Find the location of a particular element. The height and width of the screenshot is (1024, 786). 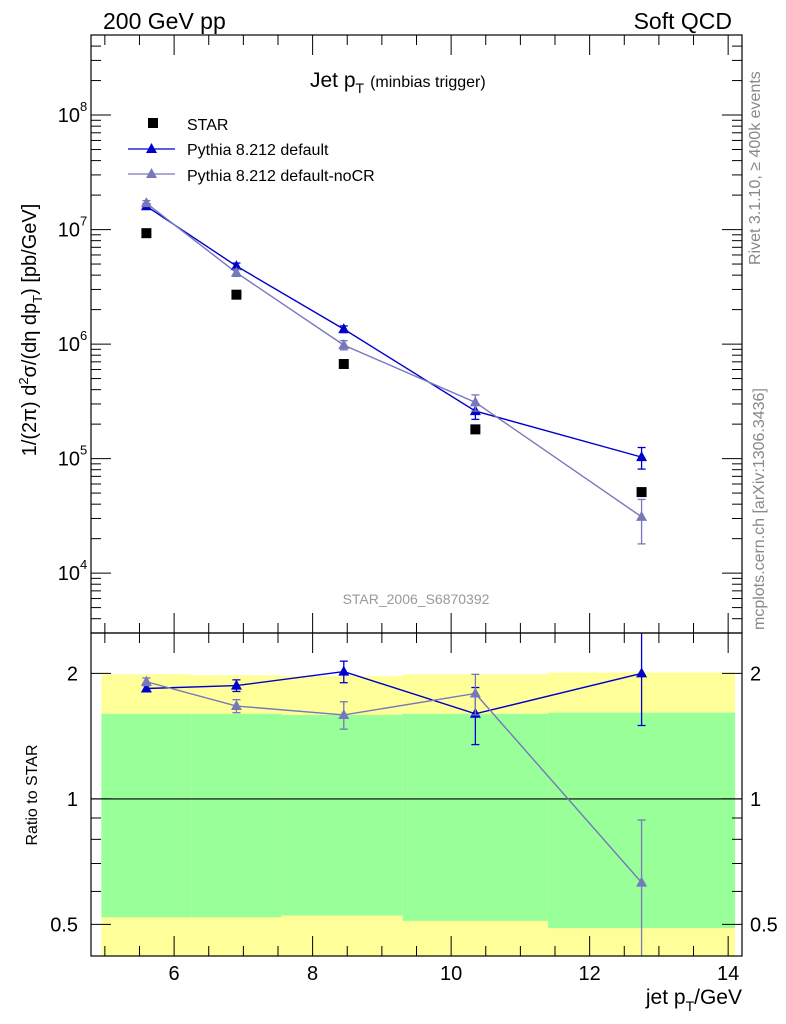

ratio-y-tick-label-right: 2 is located at coordinates (755, 674).